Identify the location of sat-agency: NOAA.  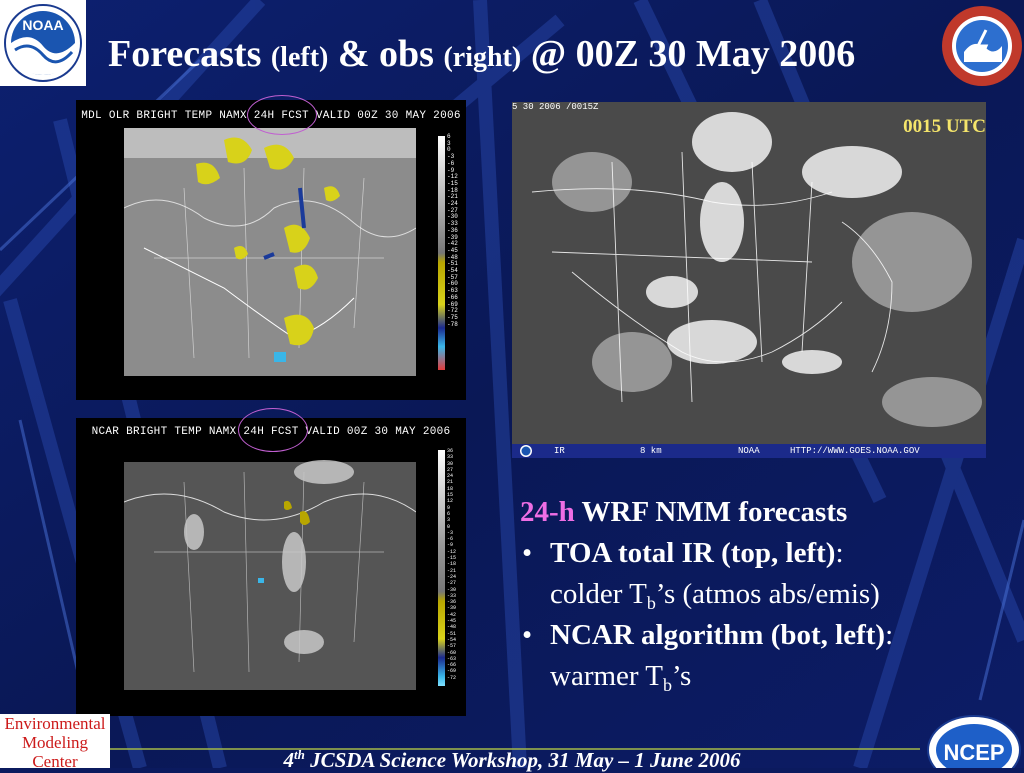
(749, 451).